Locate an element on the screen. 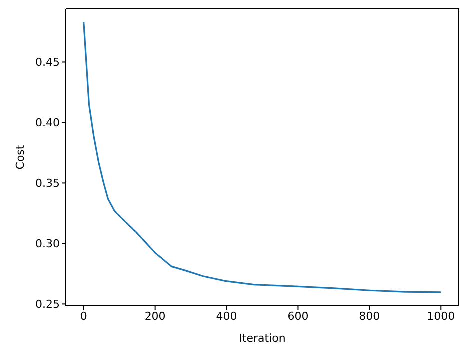  x-tick-label: 400 is located at coordinates (227, 316).